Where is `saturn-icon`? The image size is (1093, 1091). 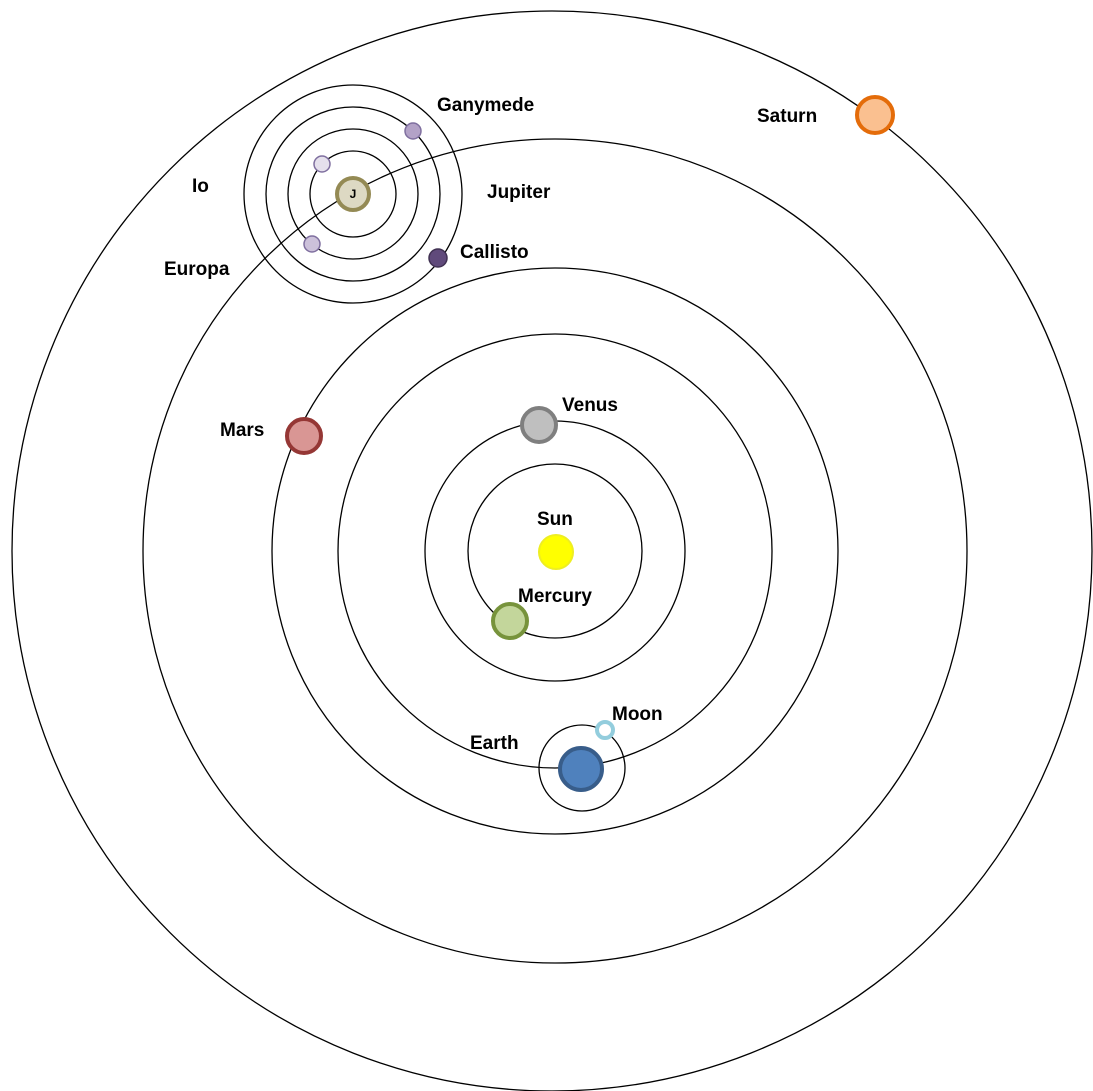 saturn-icon is located at coordinates (875, 115).